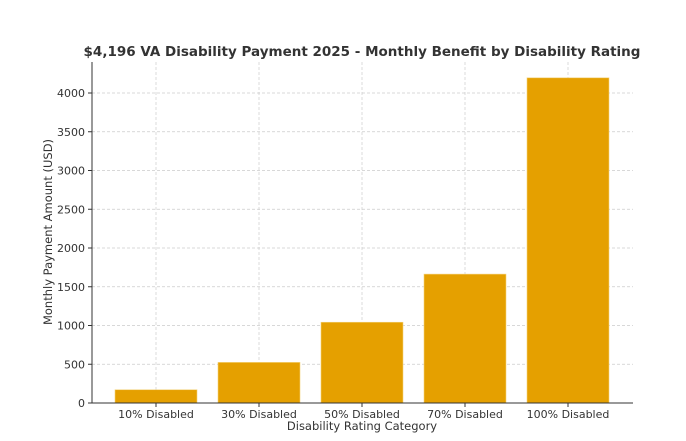  Describe the element at coordinates (362, 426) in the screenshot. I see `x-axis-label: Disability Rating Category` at that location.